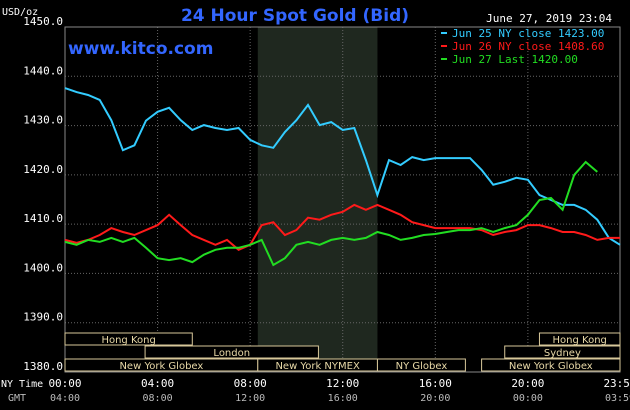 The height and width of the screenshot is (410, 630). I want to click on y-tick-label: 1390.0, so click(43, 317).